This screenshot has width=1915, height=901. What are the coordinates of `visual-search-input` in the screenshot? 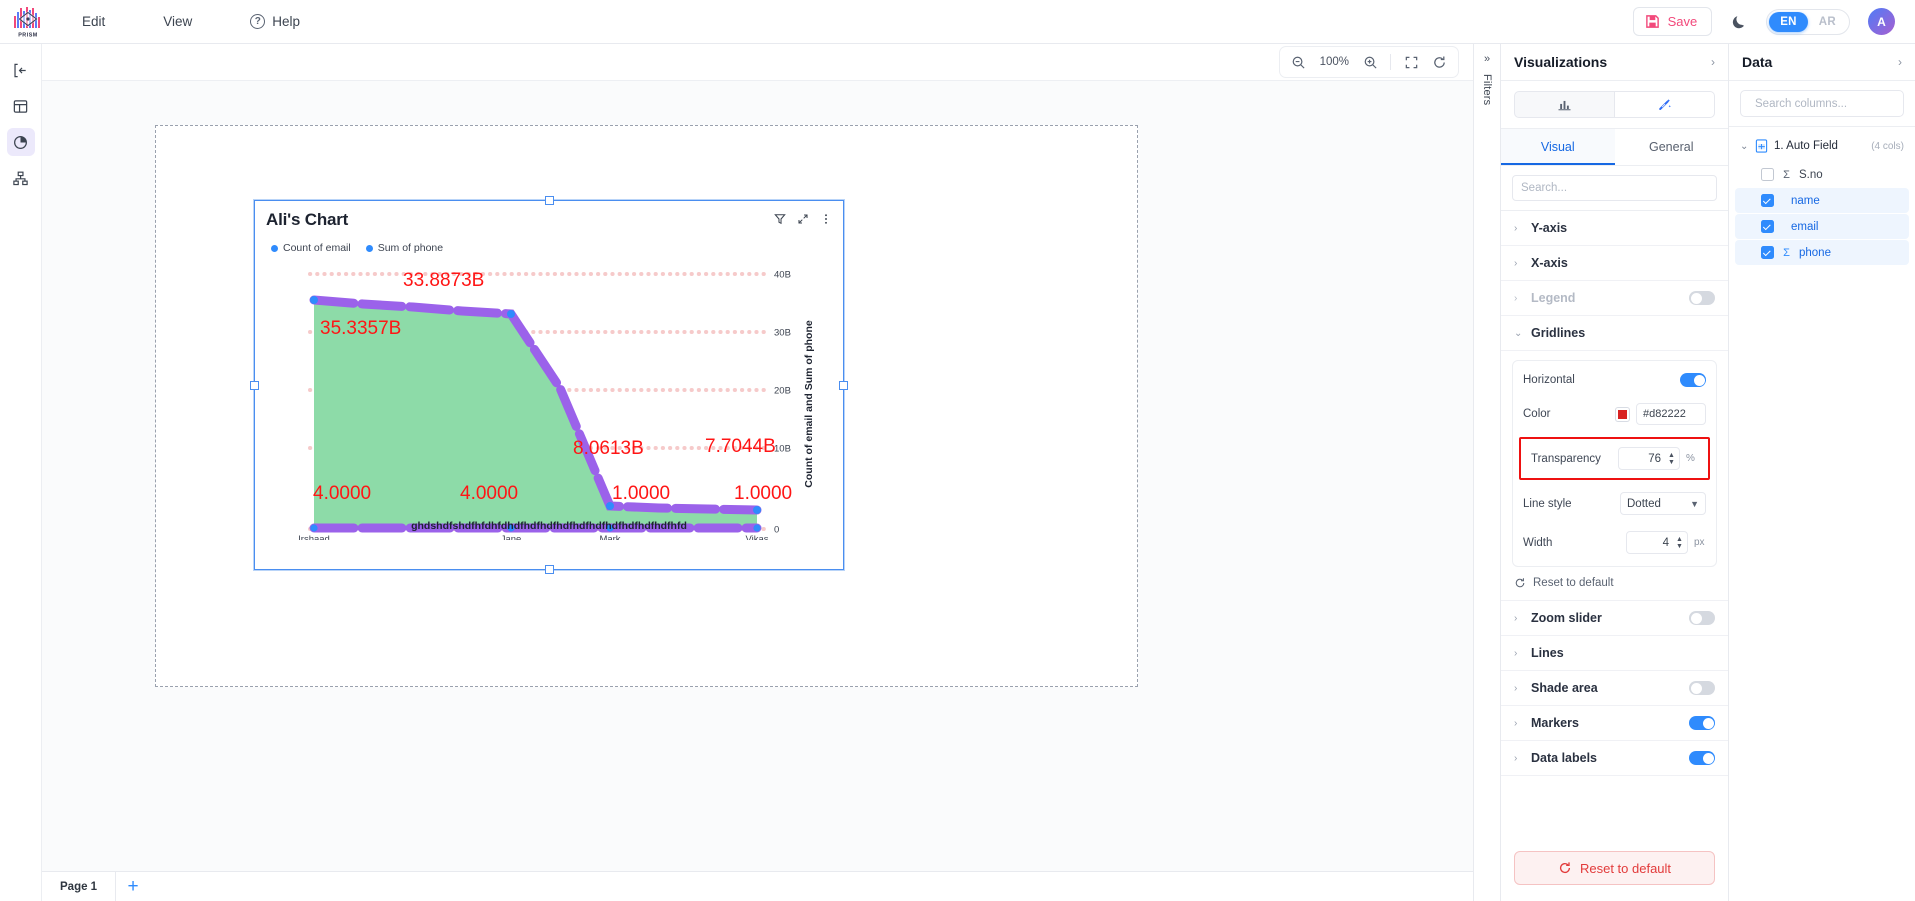 It's located at (1614, 188).